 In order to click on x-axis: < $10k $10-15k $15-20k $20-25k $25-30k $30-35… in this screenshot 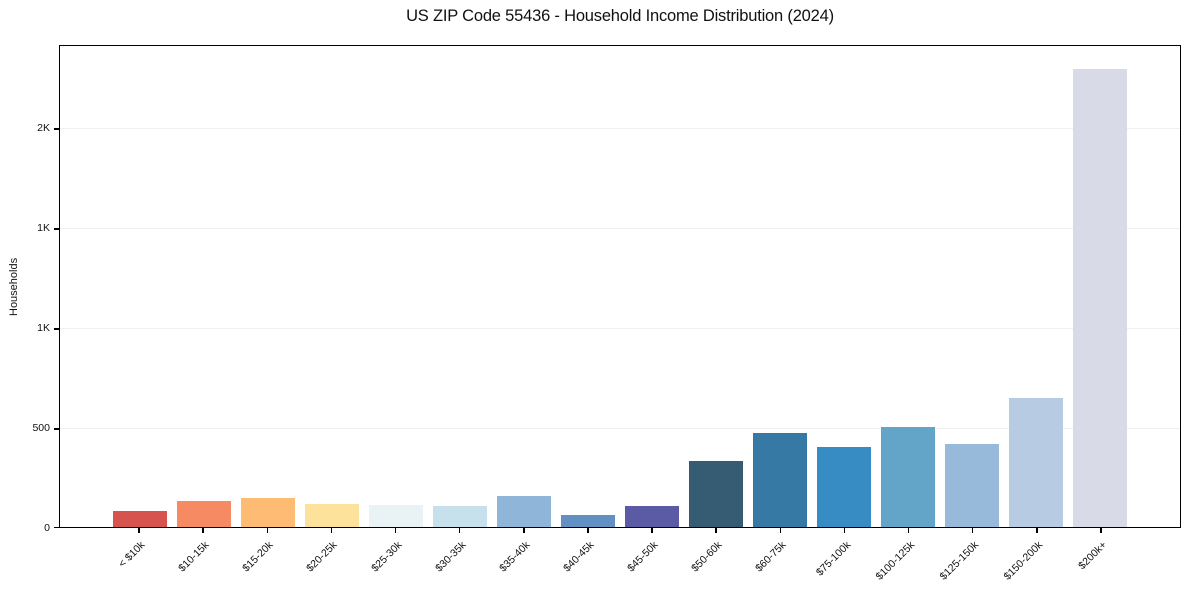, I will do `click(620, 559)`.